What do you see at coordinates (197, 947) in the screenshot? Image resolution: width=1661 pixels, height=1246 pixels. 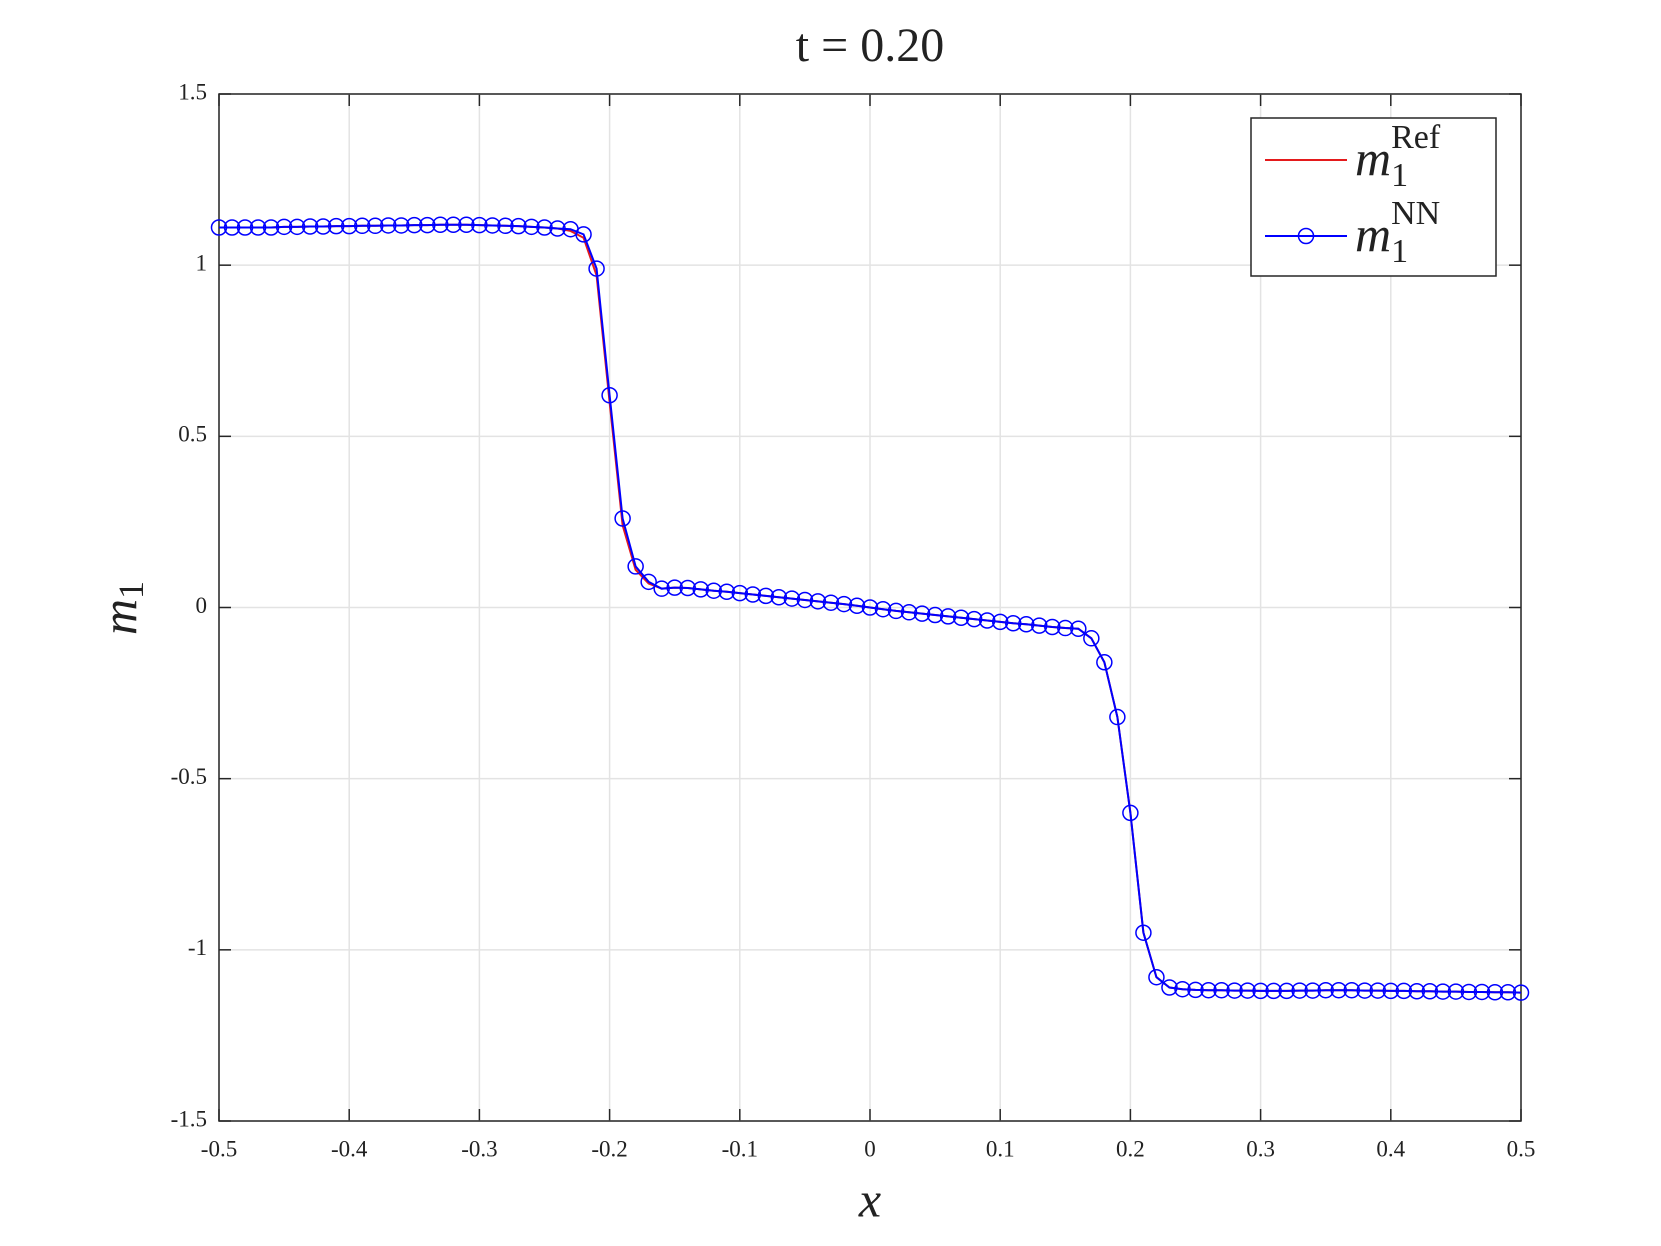 I see `y-tick-label: -1` at bounding box center [197, 947].